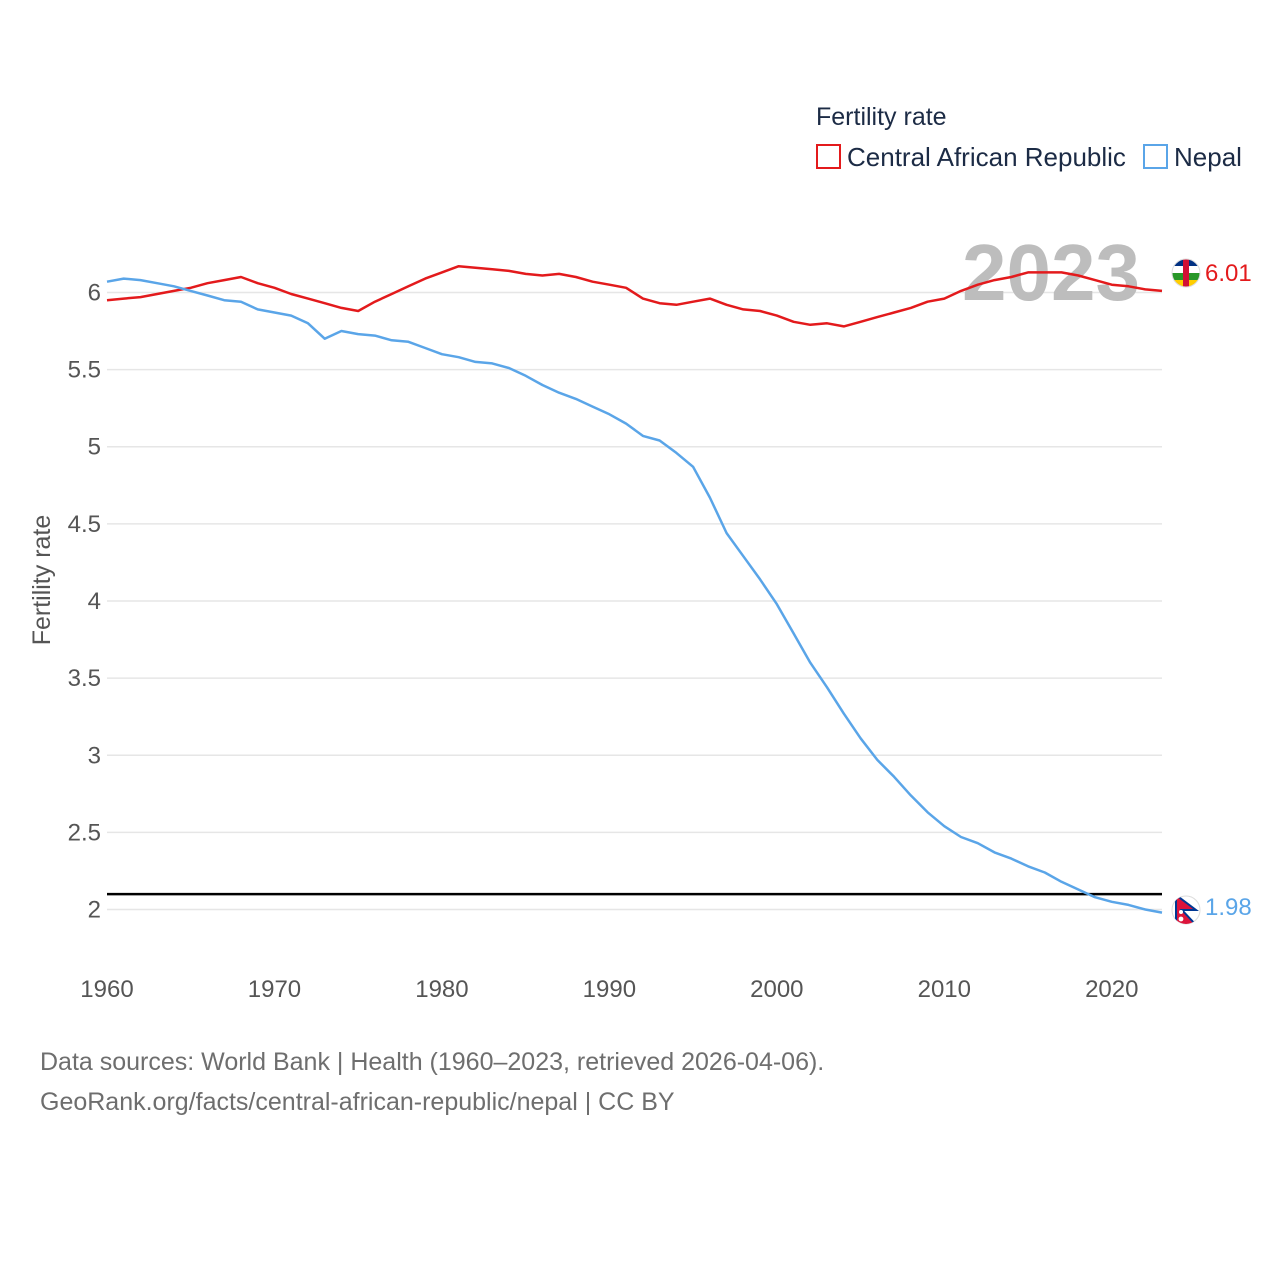 The width and height of the screenshot is (1280, 1280). What do you see at coordinates (84, 524) in the screenshot?
I see `y-tick-label: 4.5` at bounding box center [84, 524].